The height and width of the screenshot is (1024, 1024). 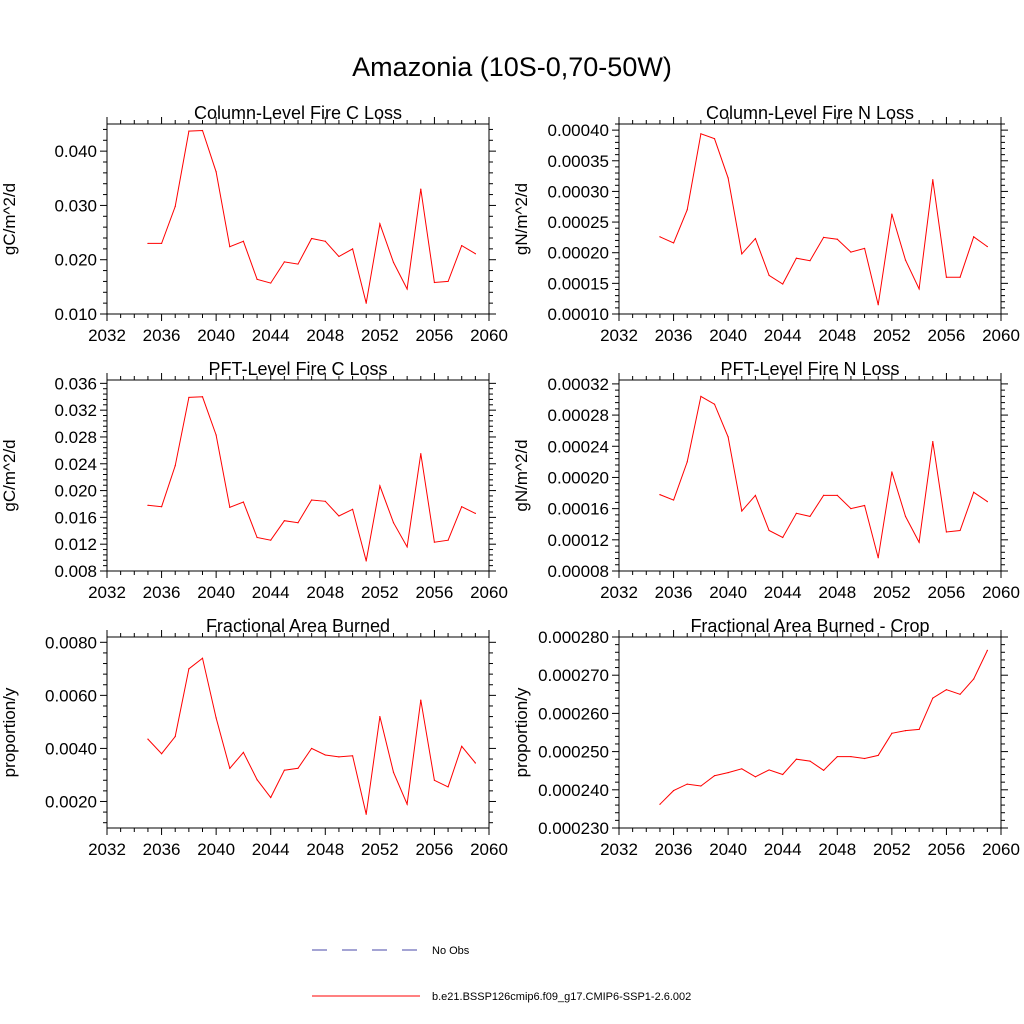 What do you see at coordinates (674, 592) in the screenshot?
I see `pft-n-loss-xtick-label: 2036` at bounding box center [674, 592].